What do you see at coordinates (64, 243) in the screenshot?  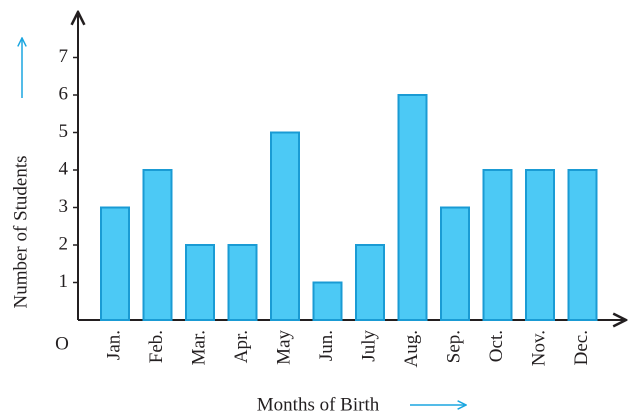 I see `y-tick-label: 2` at bounding box center [64, 243].